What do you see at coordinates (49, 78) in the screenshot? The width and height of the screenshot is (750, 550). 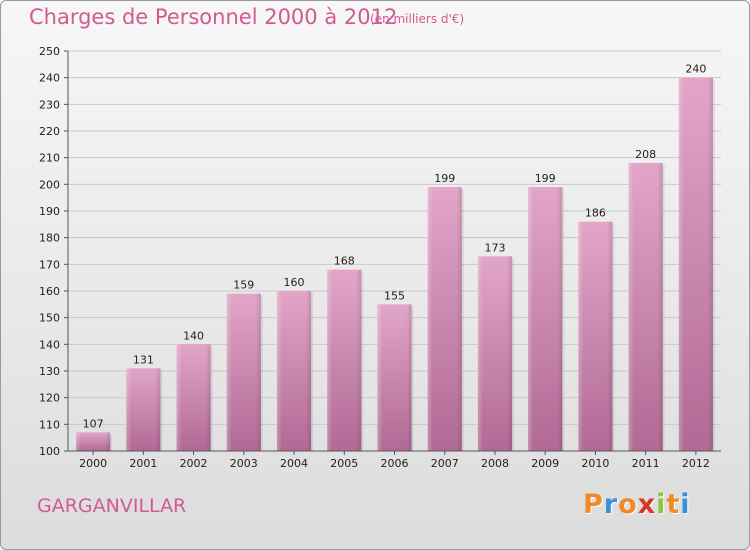 I see `y-tick-label: 240` at bounding box center [49, 78].